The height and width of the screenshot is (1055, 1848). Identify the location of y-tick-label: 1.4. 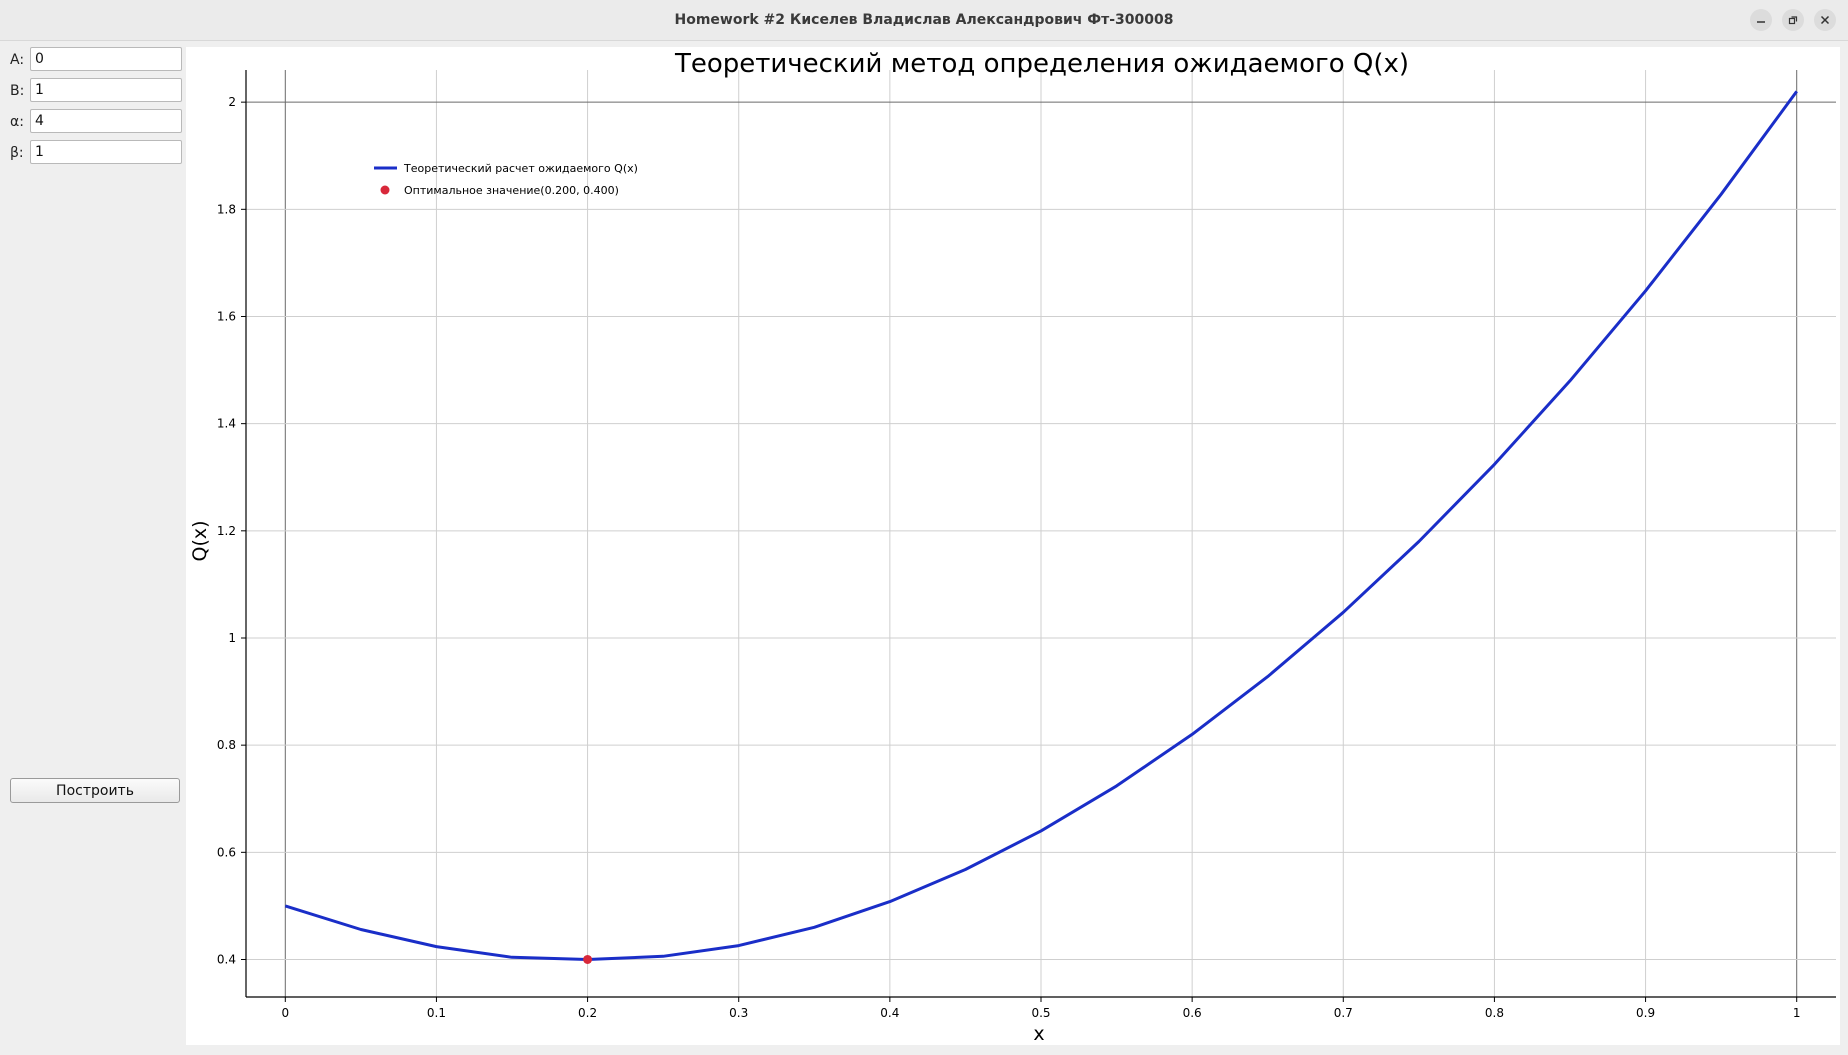
(226, 424).